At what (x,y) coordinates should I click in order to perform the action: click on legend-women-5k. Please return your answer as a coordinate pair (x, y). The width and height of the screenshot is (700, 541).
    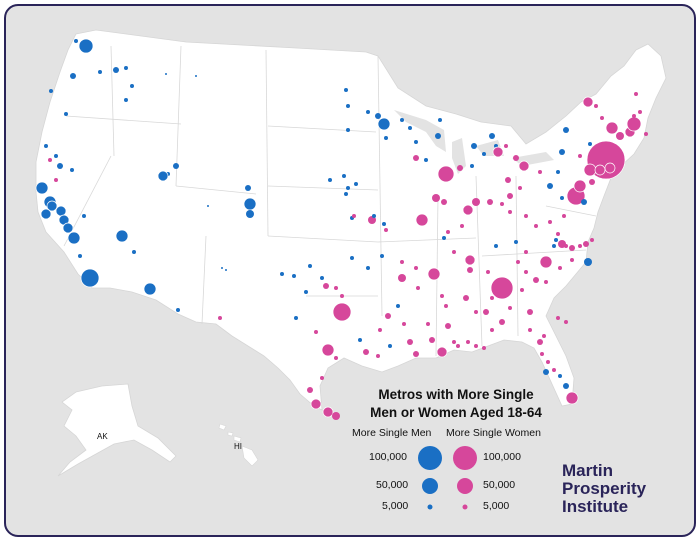
    Looking at the image, I should click on (465, 507).